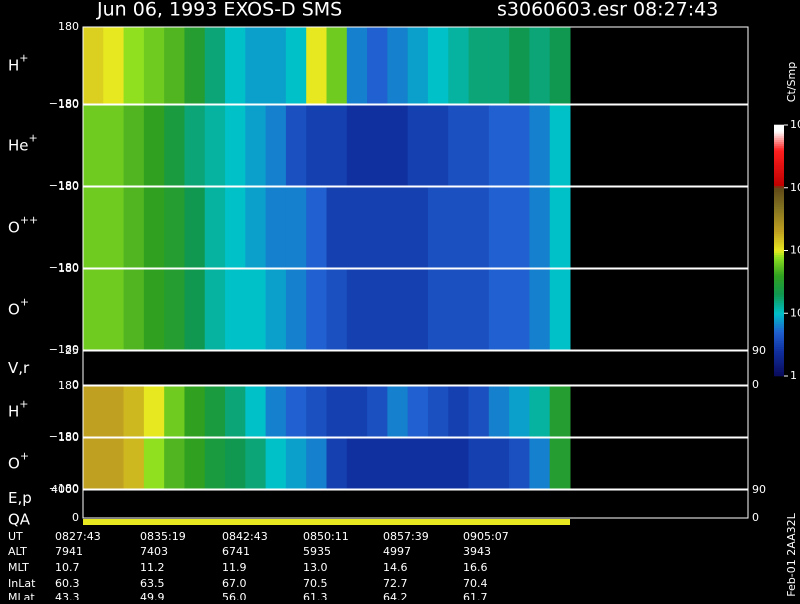 The image size is (800, 604). I want to click on table-cell: 63.5, so click(152, 583).